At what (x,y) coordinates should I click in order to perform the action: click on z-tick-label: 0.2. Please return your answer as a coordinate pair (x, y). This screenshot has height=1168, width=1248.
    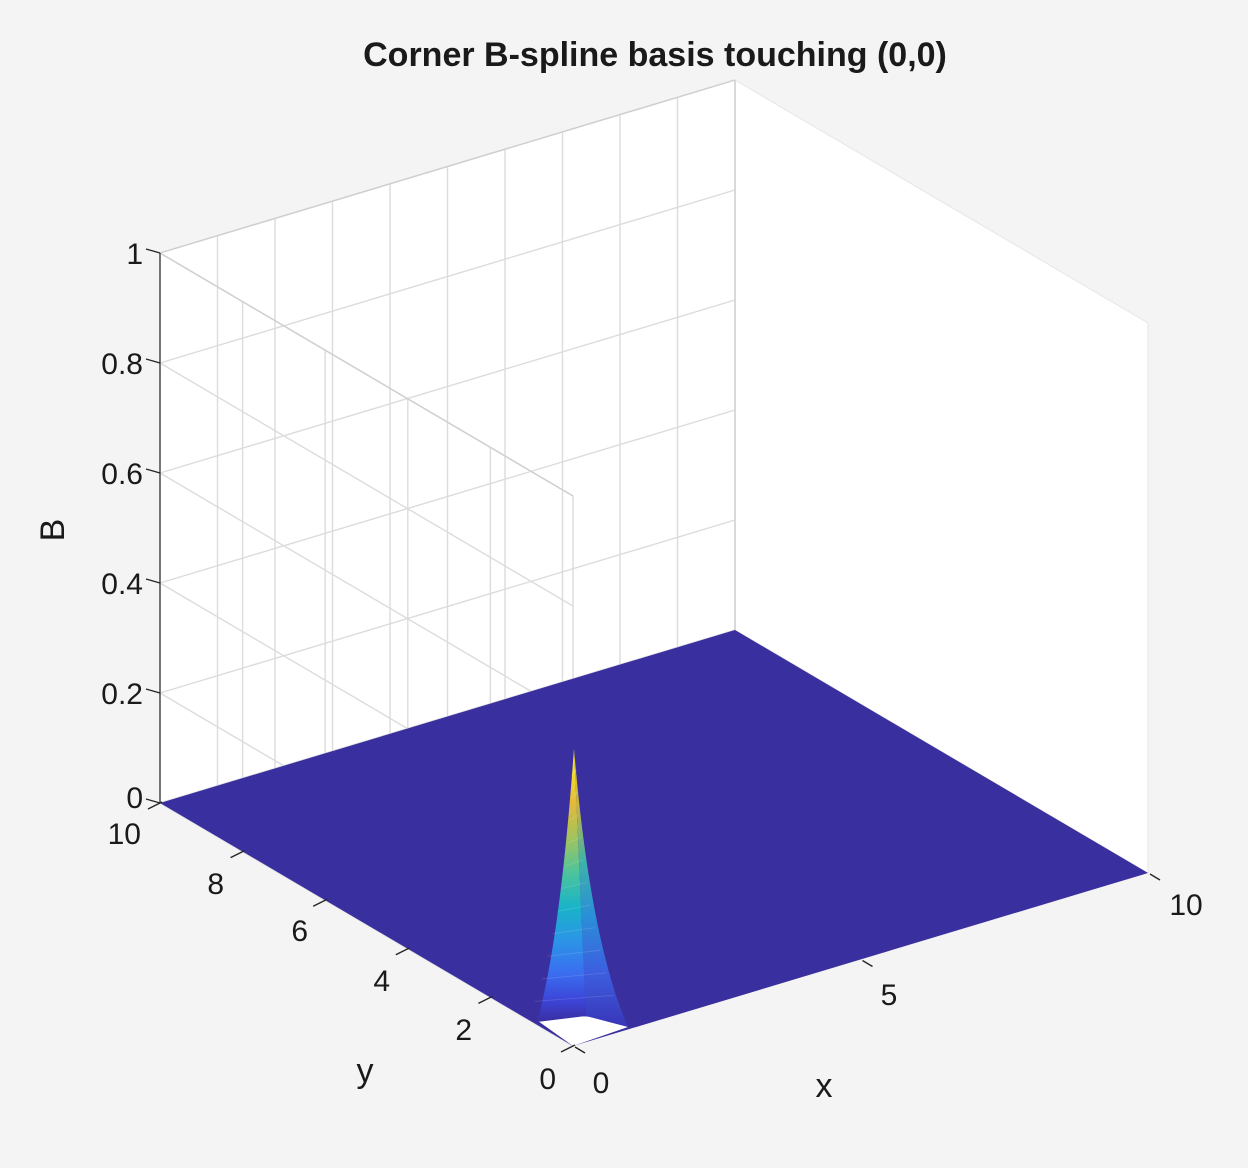
    Looking at the image, I should click on (122, 694).